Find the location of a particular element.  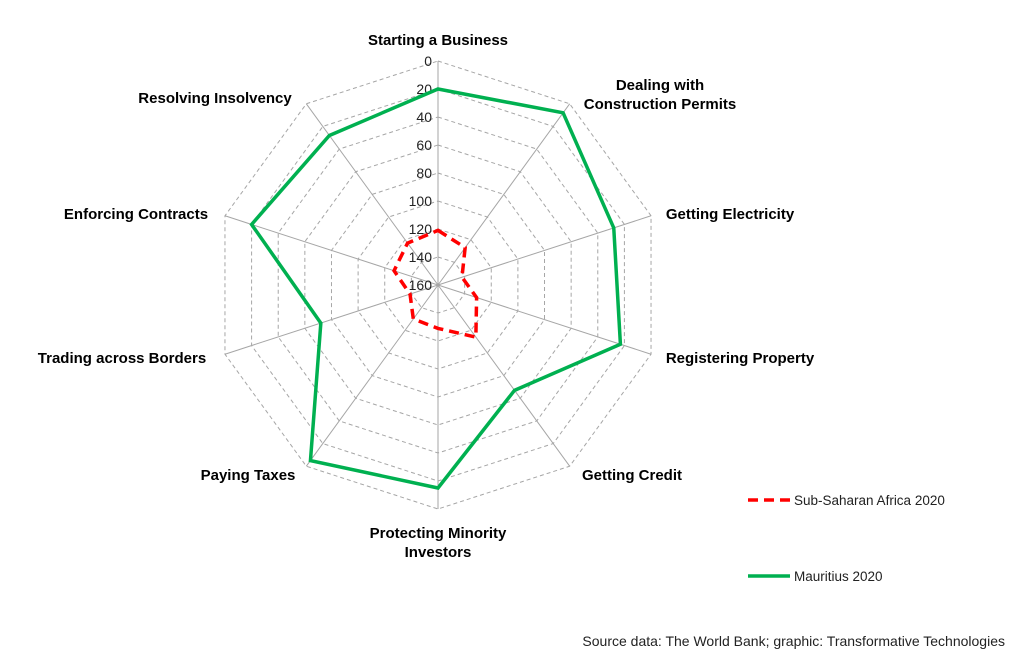

axis-label-line: Resolving Insolvency is located at coordinates (215, 98).